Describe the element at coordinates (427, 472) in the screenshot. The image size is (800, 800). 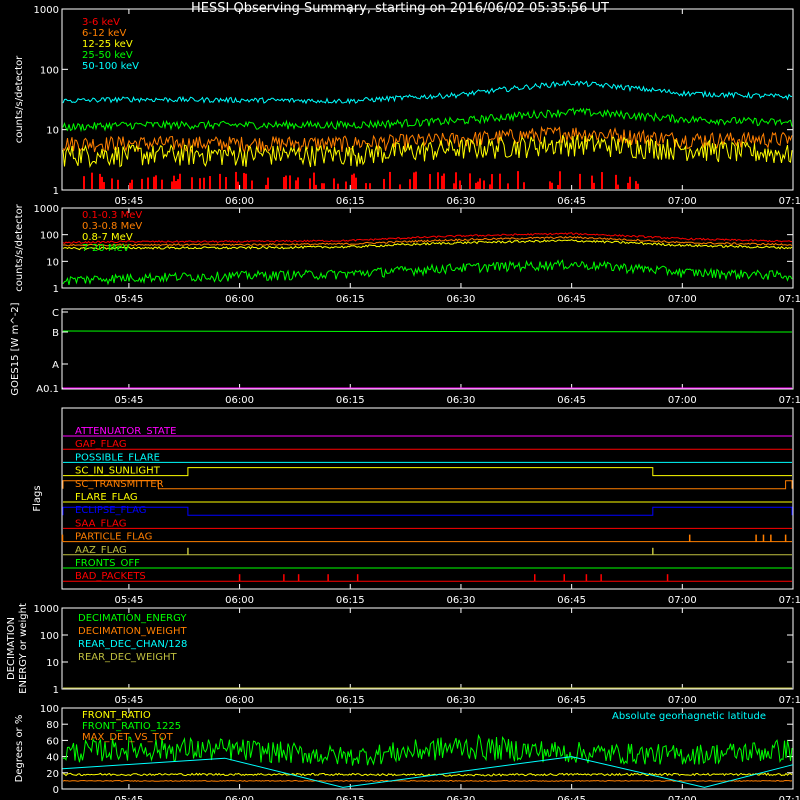
I see `flag-line-sc-in-sunlight` at that location.